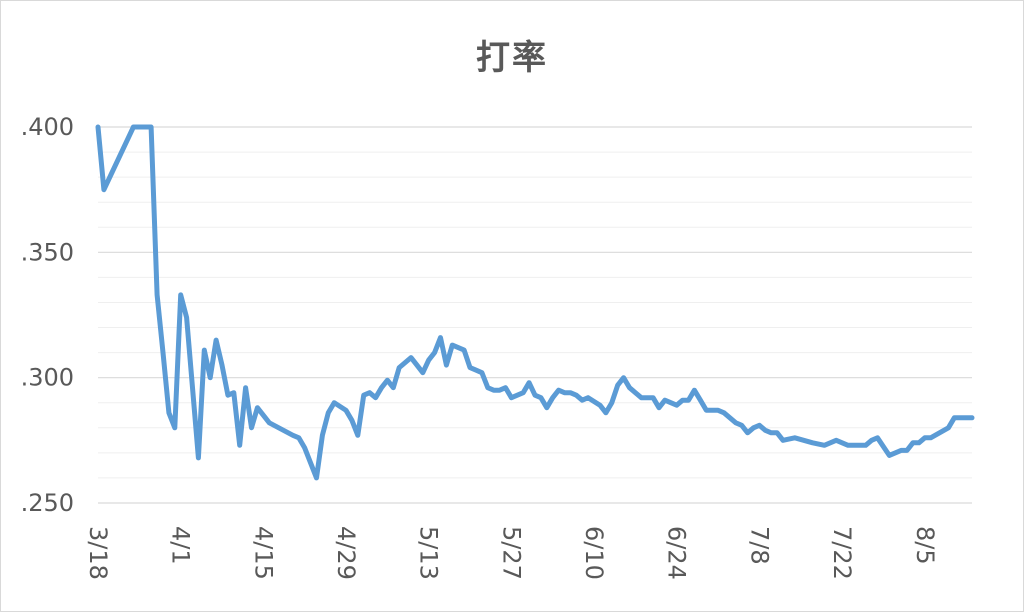 The height and width of the screenshot is (612, 1024). What do you see at coordinates (677, 553) in the screenshot?
I see `x-tick-label: 6/24` at bounding box center [677, 553].